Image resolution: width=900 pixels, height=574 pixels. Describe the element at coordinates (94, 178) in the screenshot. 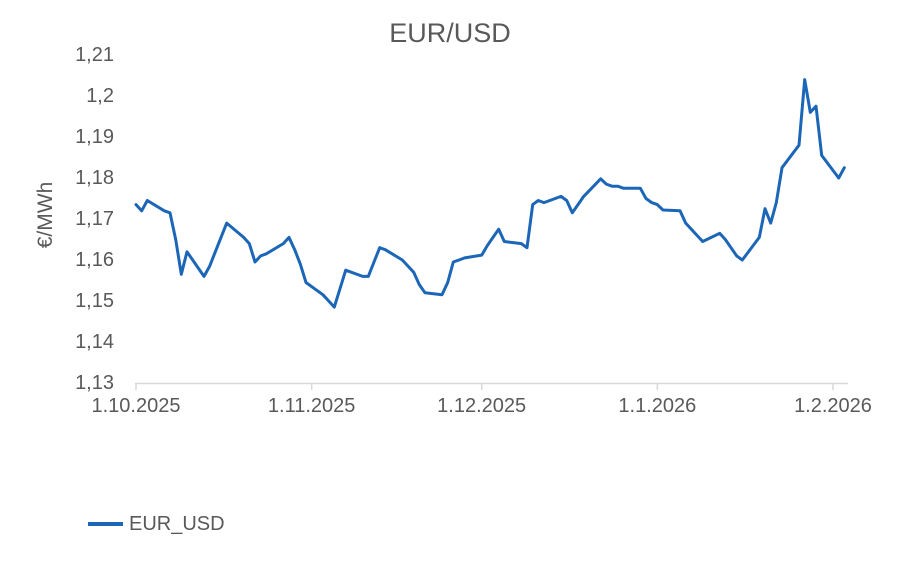

I see `y-axis-tick-label: 1,18` at that location.